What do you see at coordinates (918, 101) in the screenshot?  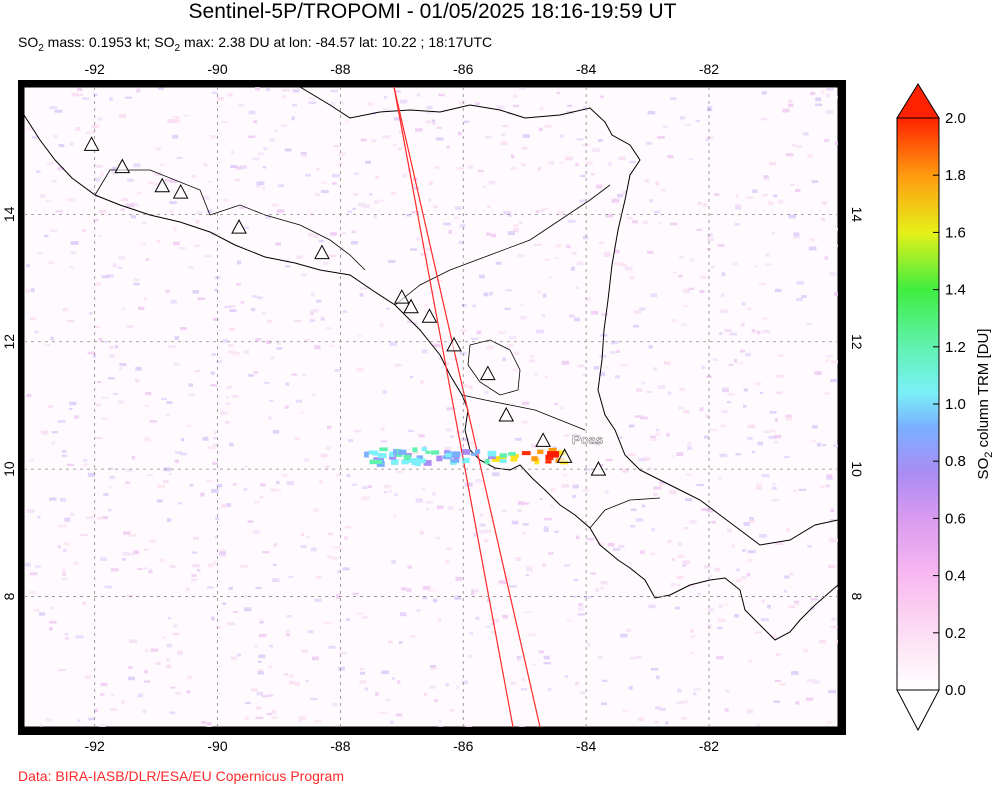 I see `colorbar-over-triangle` at bounding box center [918, 101].